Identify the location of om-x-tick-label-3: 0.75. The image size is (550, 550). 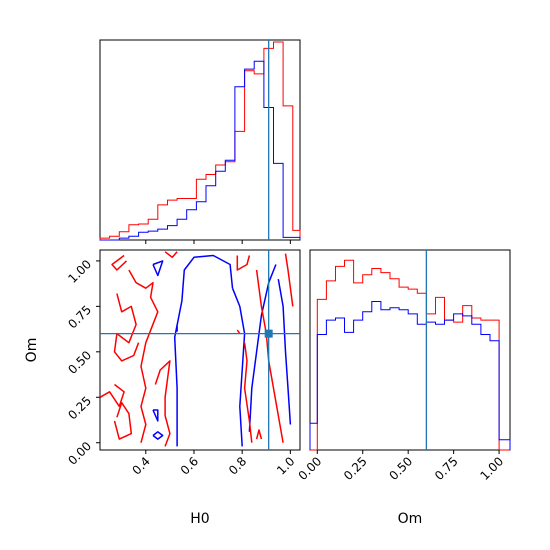
(446, 468).